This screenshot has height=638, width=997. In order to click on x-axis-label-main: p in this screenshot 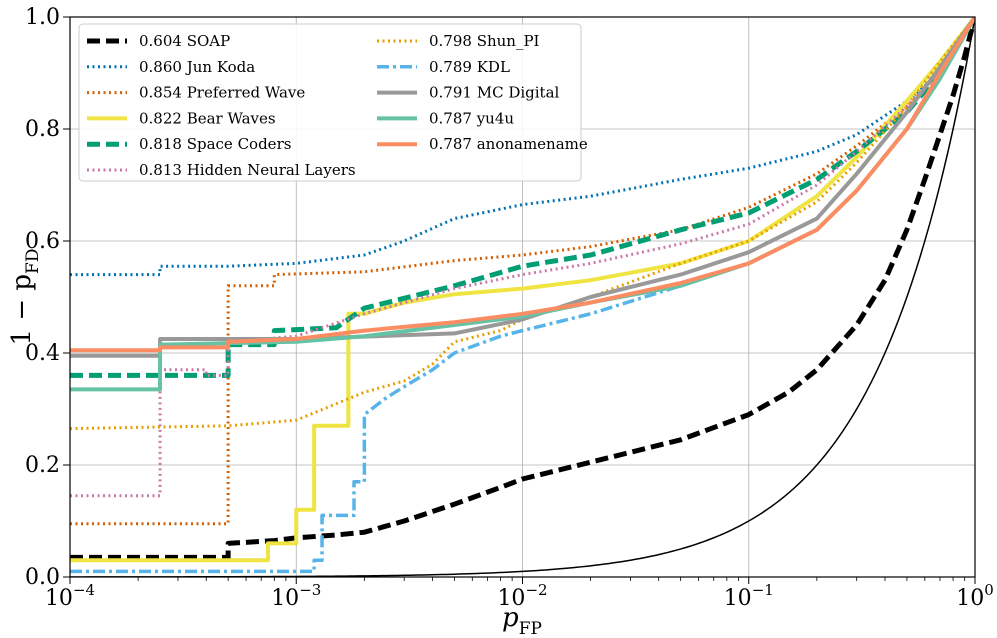, I will do `click(510, 618)`.